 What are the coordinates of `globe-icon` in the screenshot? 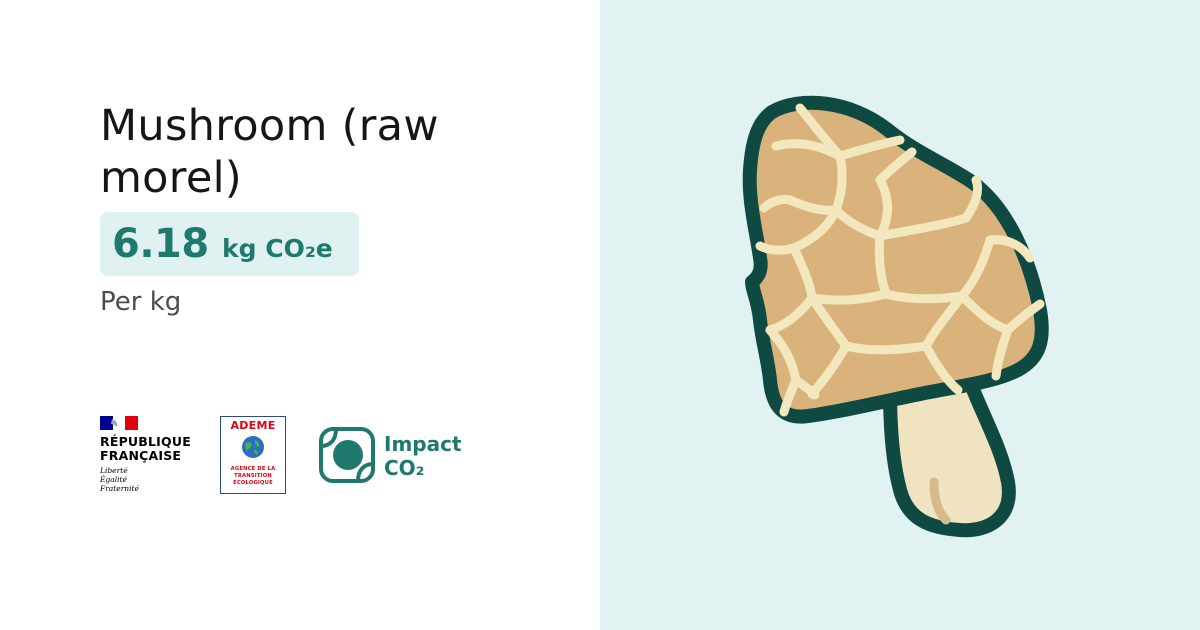 It's located at (253, 447).